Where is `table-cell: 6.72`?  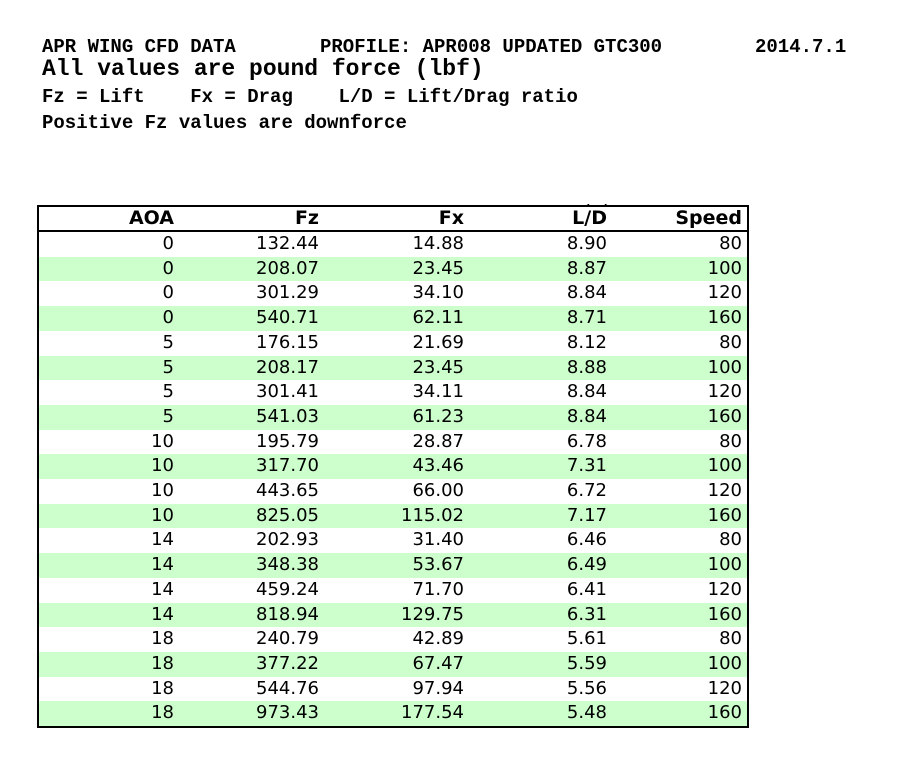
table-cell: 6.72 is located at coordinates (586, 491).